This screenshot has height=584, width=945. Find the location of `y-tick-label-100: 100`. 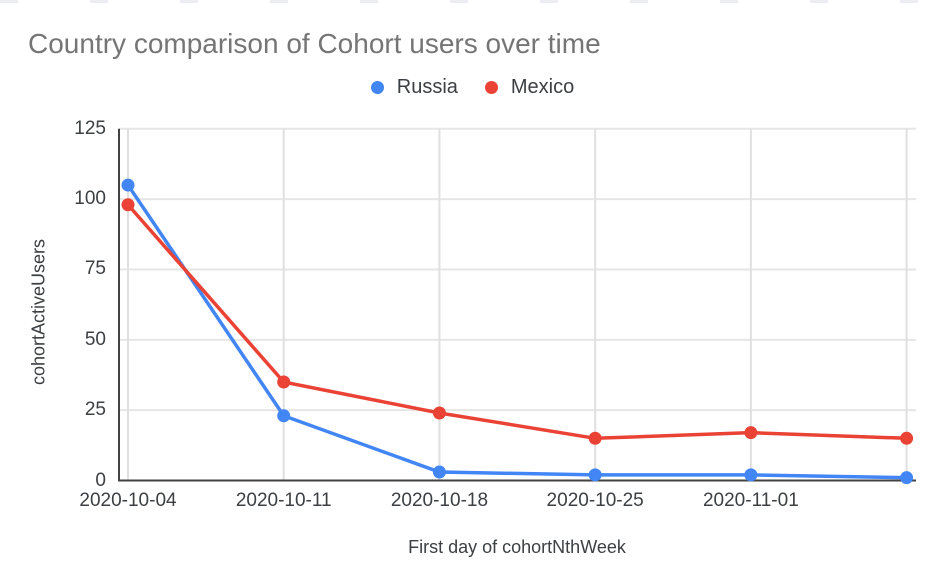

y-tick-label-100: 100 is located at coordinates (90, 199).